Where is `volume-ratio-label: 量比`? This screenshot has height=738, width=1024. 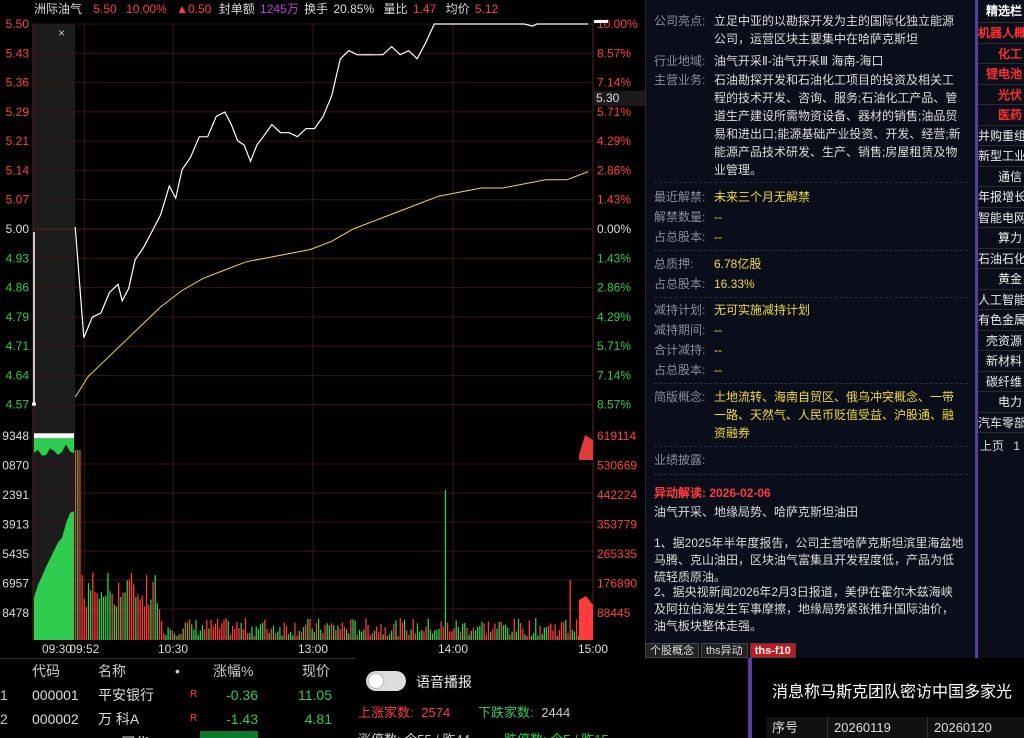
volume-ratio-label: 量比 is located at coordinates (395, 9).